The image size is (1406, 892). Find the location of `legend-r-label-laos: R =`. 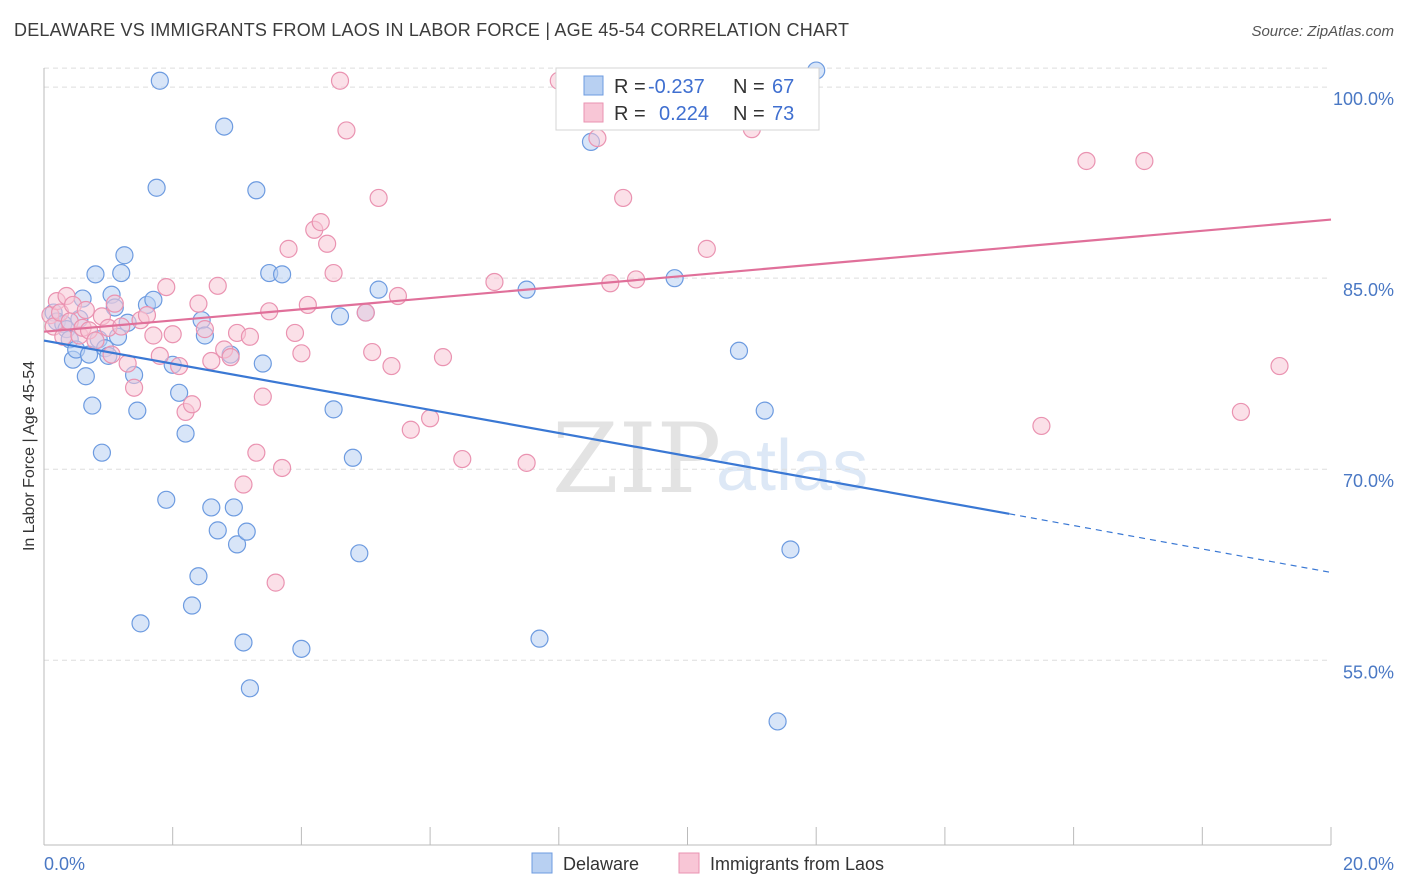

legend-r-label-laos: R = is located at coordinates (630, 114).